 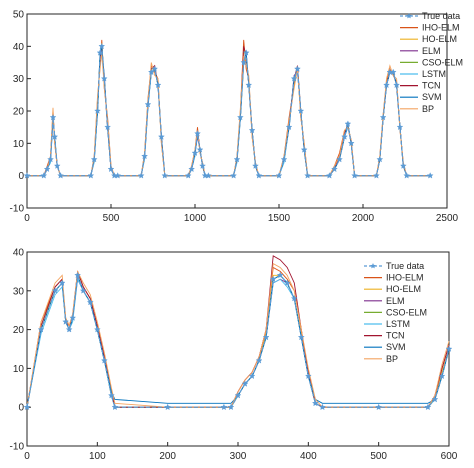 I want to click on chart-1-xtick-label: 500, so click(x=111, y=218).